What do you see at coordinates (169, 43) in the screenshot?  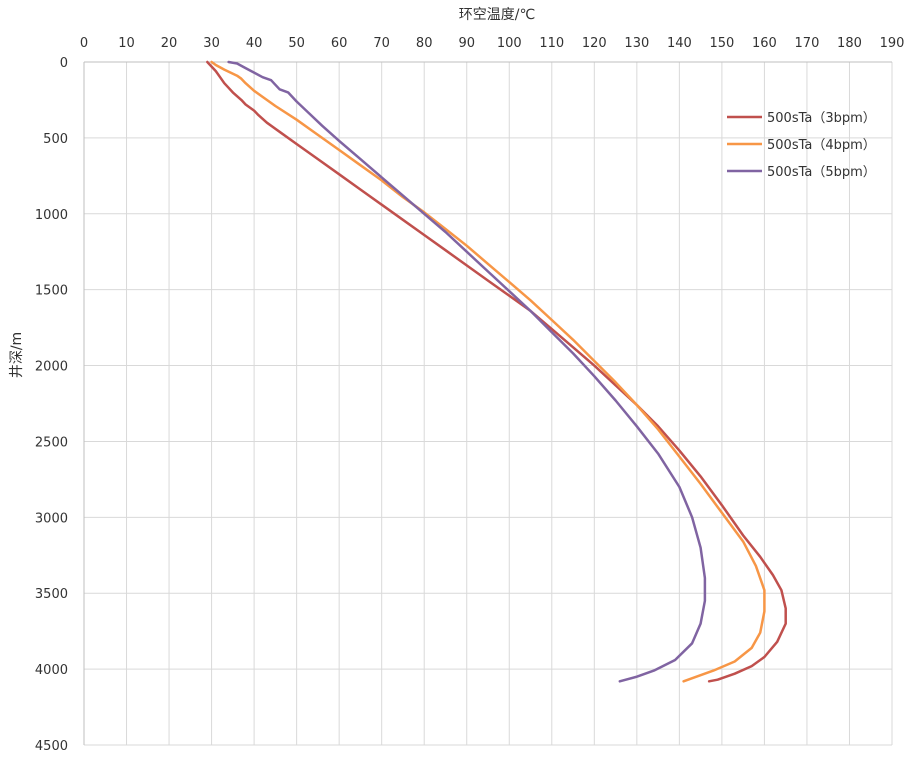 I see `x-tick-label: 20` at bounding box center [169, 43].